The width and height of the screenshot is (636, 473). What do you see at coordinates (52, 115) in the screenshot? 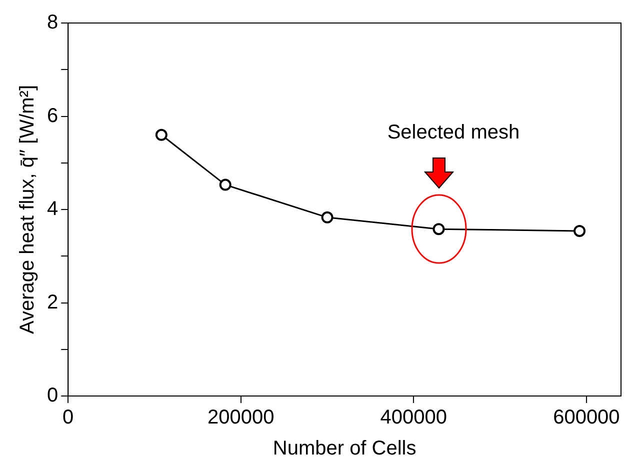
I see `y-tick-label: 6` at bounding box center [52, 115].